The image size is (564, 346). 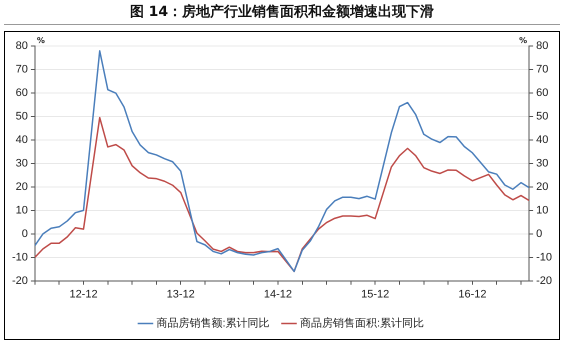 I want to click on chart-title: 图 14：房地产行业销售面积和金额增速出现下滑, so click(x=282, y=12).